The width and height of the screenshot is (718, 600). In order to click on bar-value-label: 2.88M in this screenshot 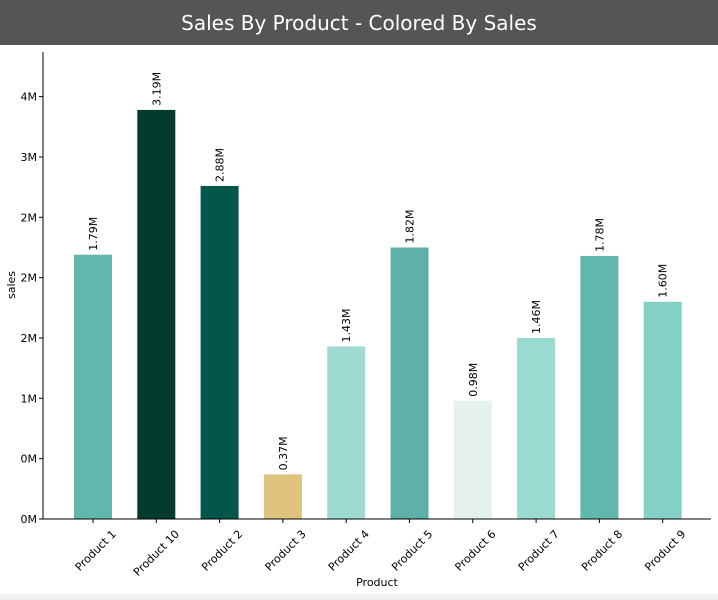, I will do `click(220, 165)`.